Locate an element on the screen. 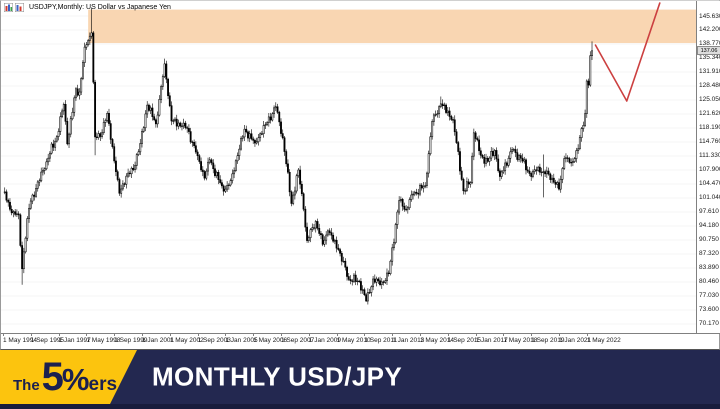  price-axis-label: 107.900 is located at coordinates (709, 170).